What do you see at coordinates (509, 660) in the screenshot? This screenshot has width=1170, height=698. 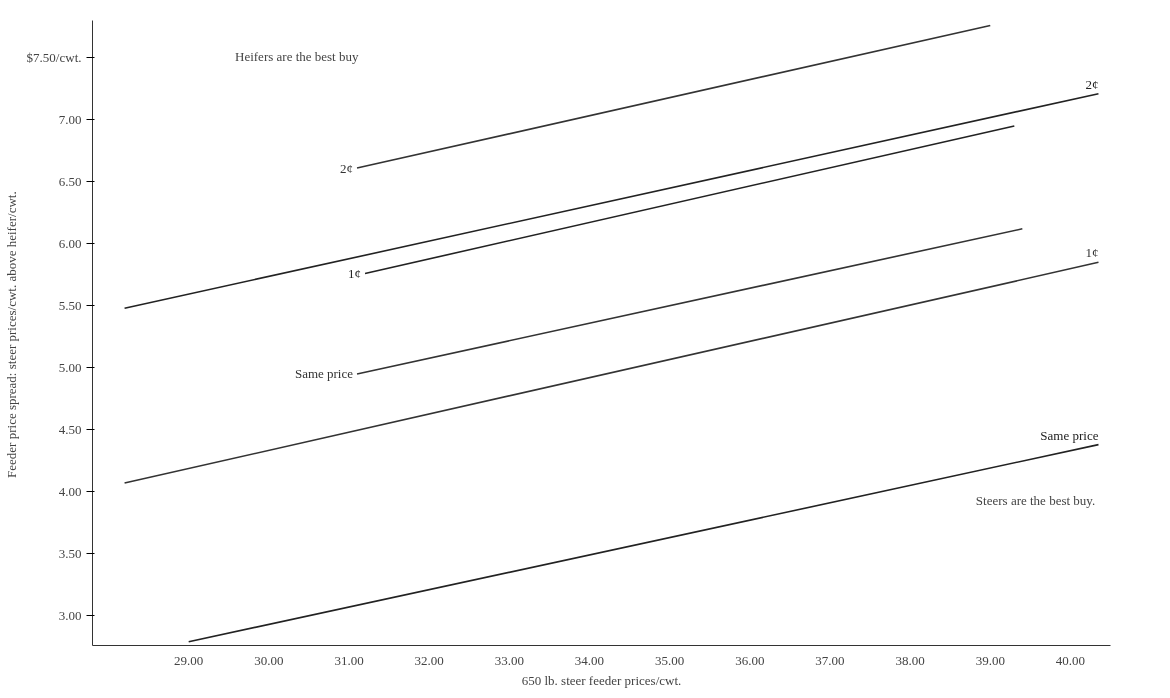 I see `x-tick-label: 33.00` at bounding box center [509, 660].